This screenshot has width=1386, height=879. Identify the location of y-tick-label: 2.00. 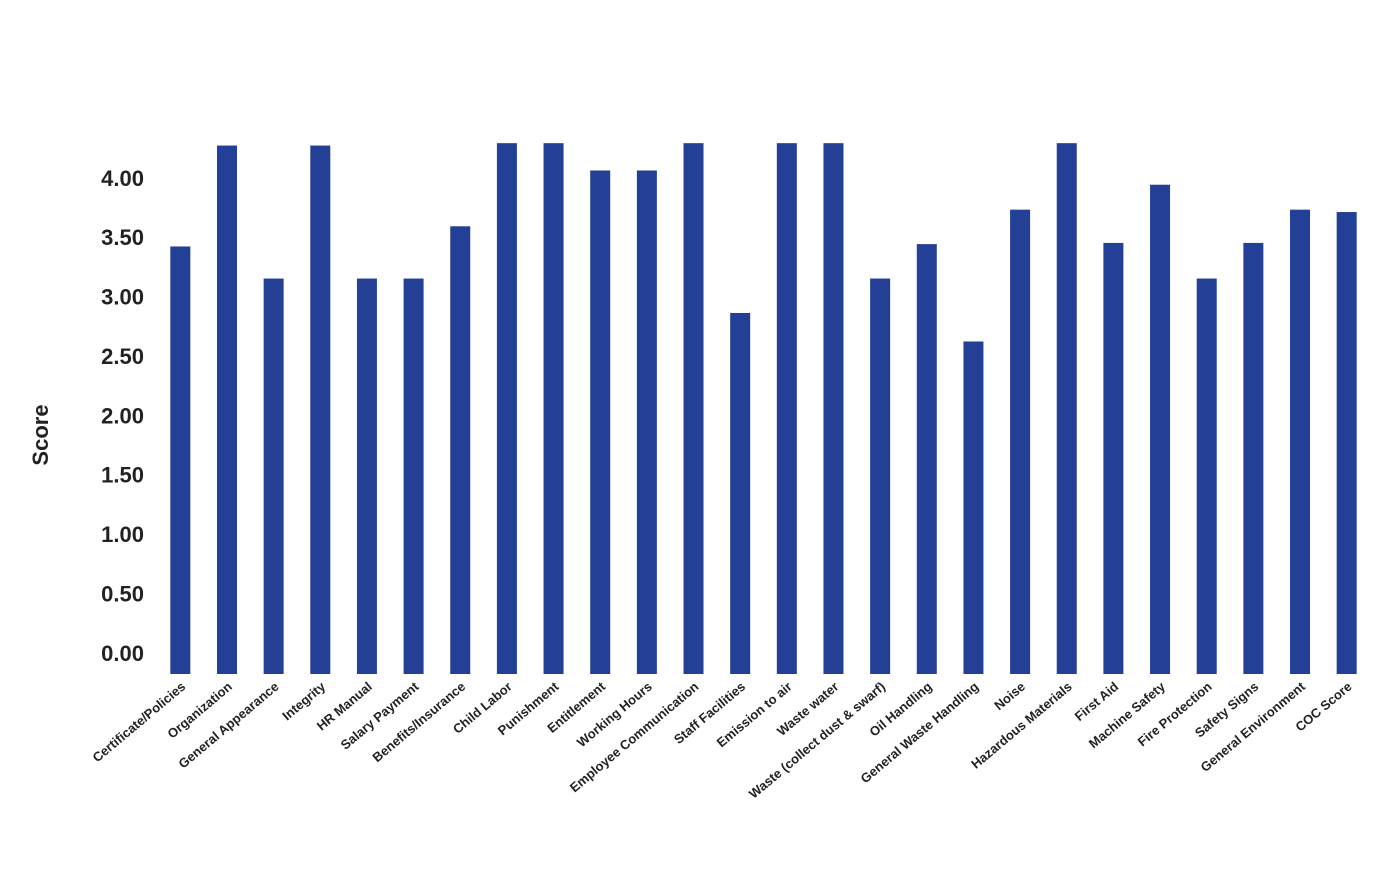
(122, 415).